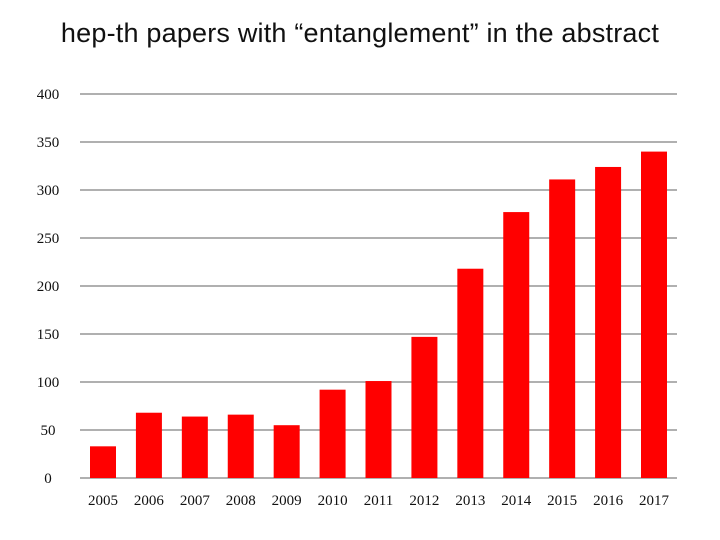 Image resolution: width=720 pixels, height=540 pixels. I want to click on y-axis-tick-labels: 0 50 100 150 200 250 300 350 400, so click(48, 287).